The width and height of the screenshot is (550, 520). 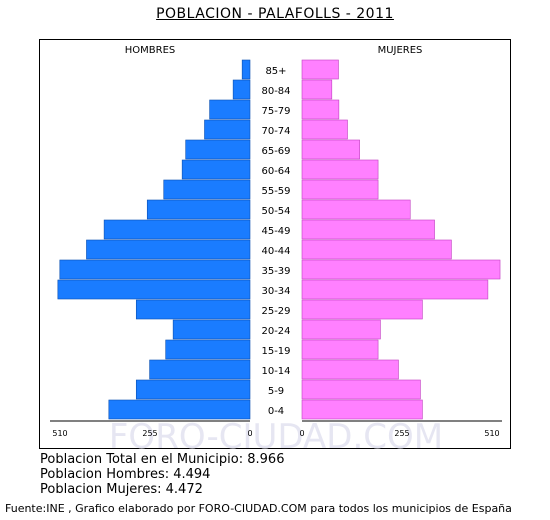 What do you see at coordinates (275, 331) in the screenshot?
I see `age-label-20-24: 20-24` at bounding box center [275, 331].